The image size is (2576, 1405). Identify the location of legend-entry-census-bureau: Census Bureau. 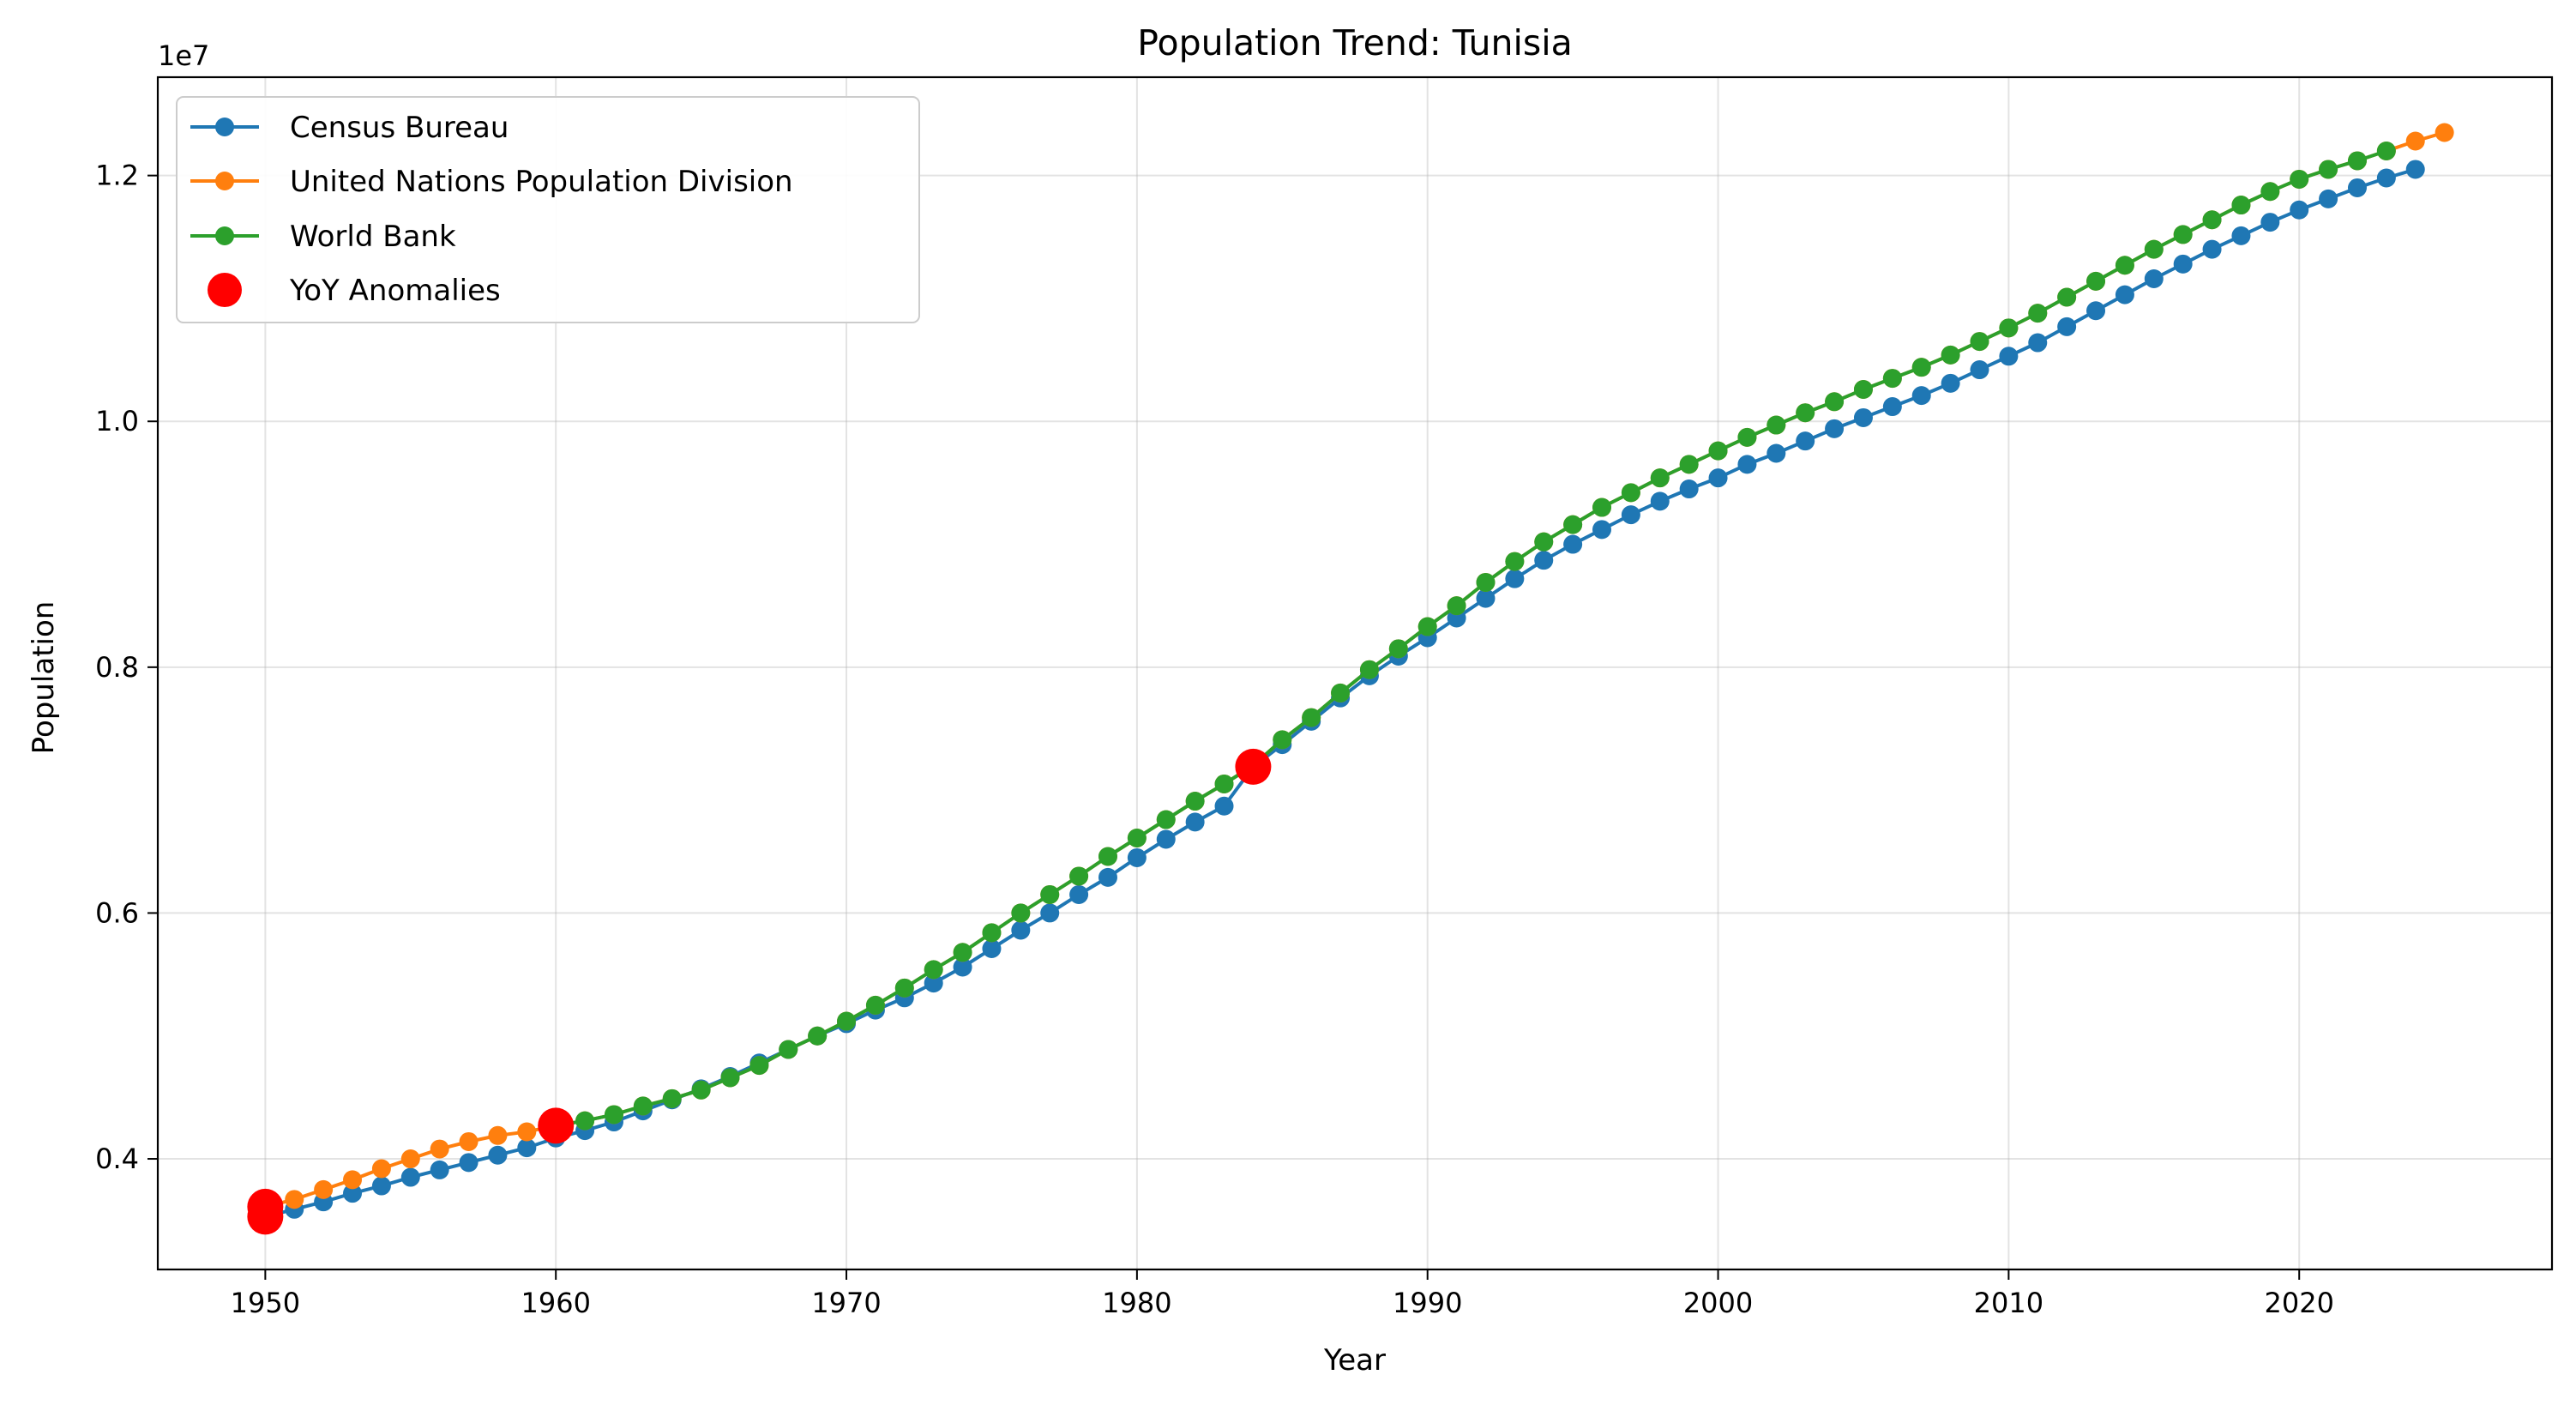
(349, 128).